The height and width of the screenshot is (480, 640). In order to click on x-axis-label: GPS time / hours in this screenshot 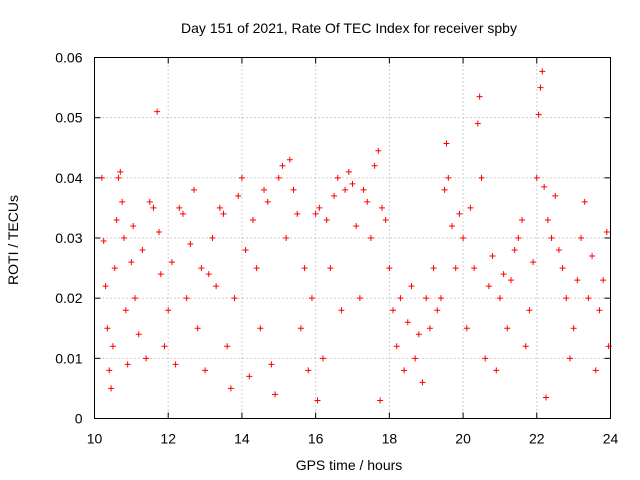, I will do `click(349, 465)`.